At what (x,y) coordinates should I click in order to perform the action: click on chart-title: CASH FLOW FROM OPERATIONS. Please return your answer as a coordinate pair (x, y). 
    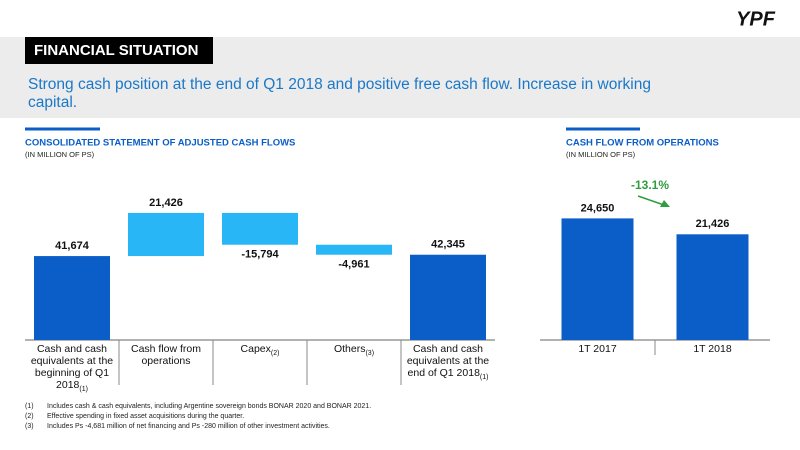
    Looking at the image, I should click on (642, 143).